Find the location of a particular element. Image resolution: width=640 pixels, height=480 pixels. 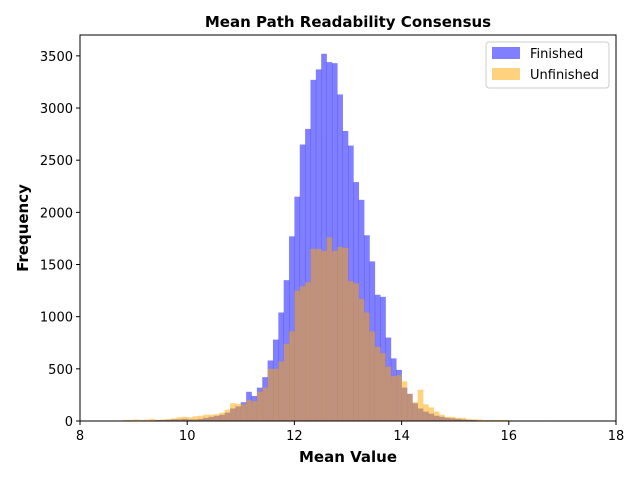

y-axis-title: Frequency is located at coordinates (23, 228).